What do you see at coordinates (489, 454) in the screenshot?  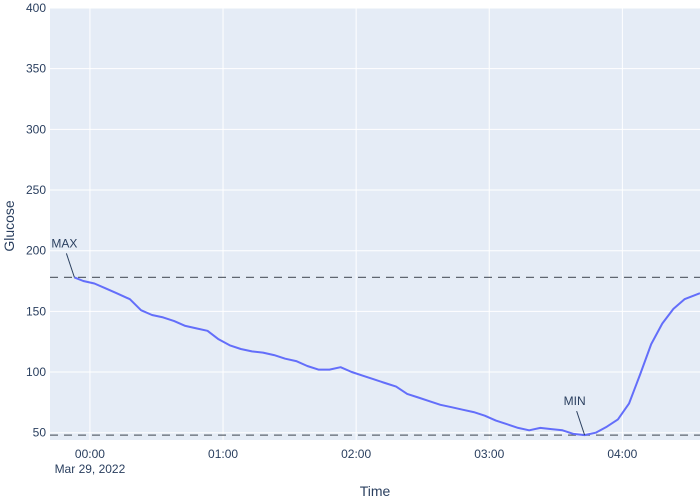 I see `x-tick-label: 03:00` at bounding box center [489, 454].